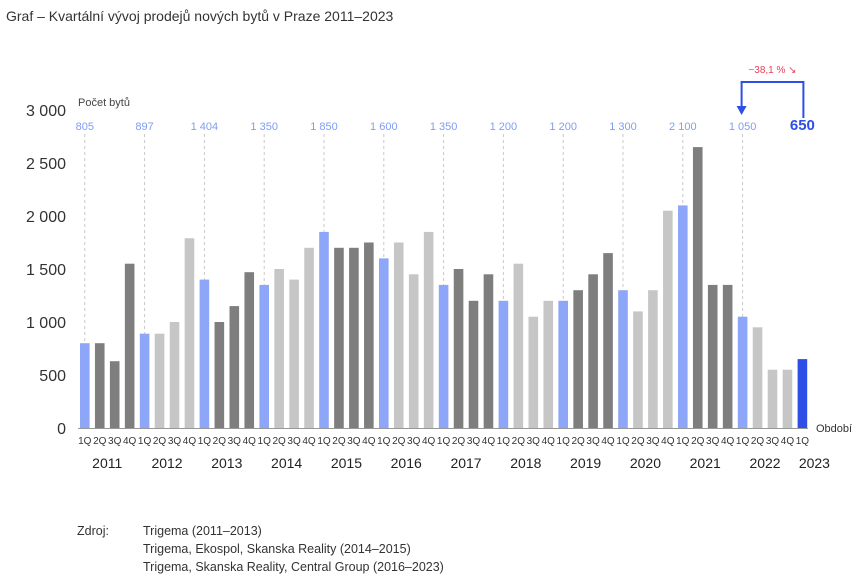 This screenshot has height=581, width=864. I want to click on year-label: 2020, so click(645, 463).